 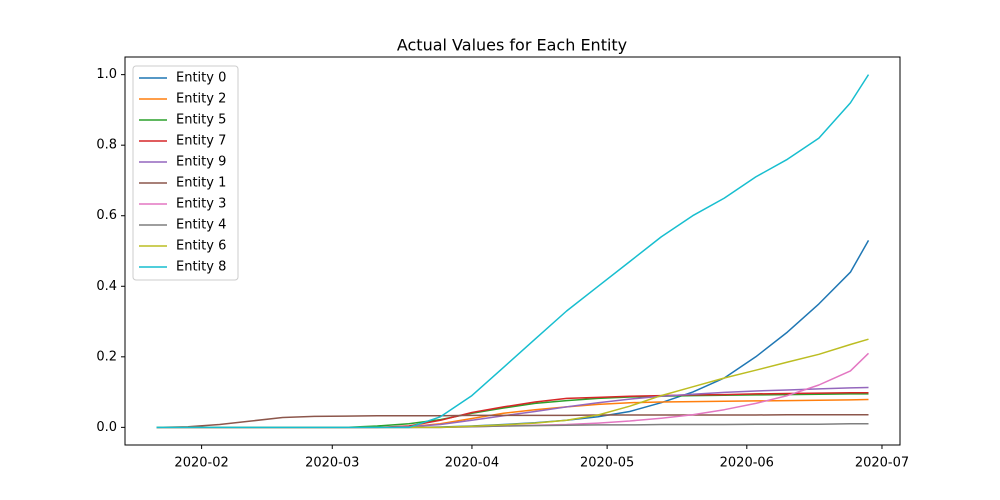 I want to click on y-tick-label: 0.6, so click(x=106, y=215).